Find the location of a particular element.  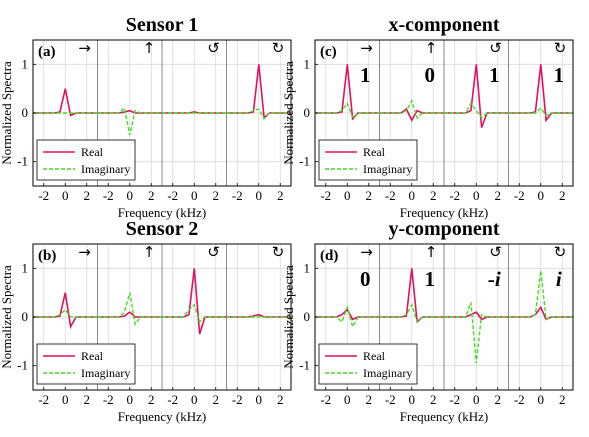

subplot-3: -2 0 2 ↺ 1 is located at coordinates (476, 121).